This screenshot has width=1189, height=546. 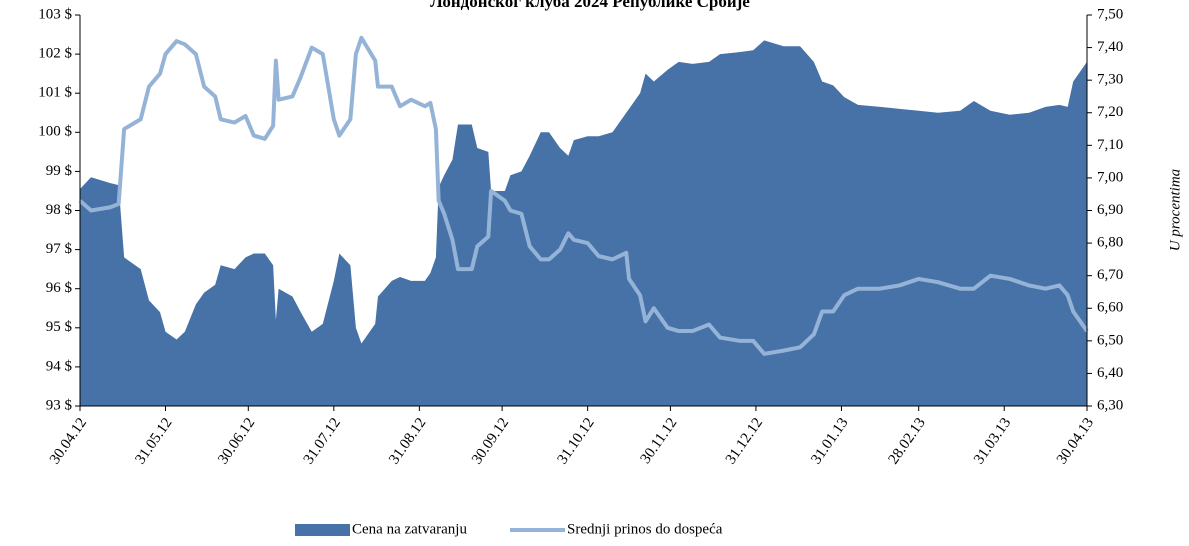 I want to click on y2-axis-label: U procentima, so click(x=1175, y=210).